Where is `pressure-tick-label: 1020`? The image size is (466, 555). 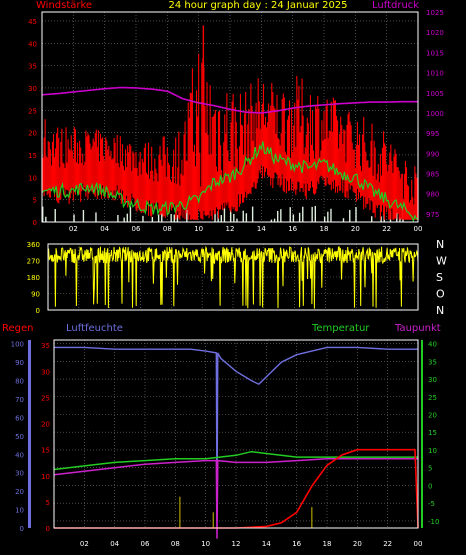
pressure-tick-label: 1020 is located at coordinates (435, 33).